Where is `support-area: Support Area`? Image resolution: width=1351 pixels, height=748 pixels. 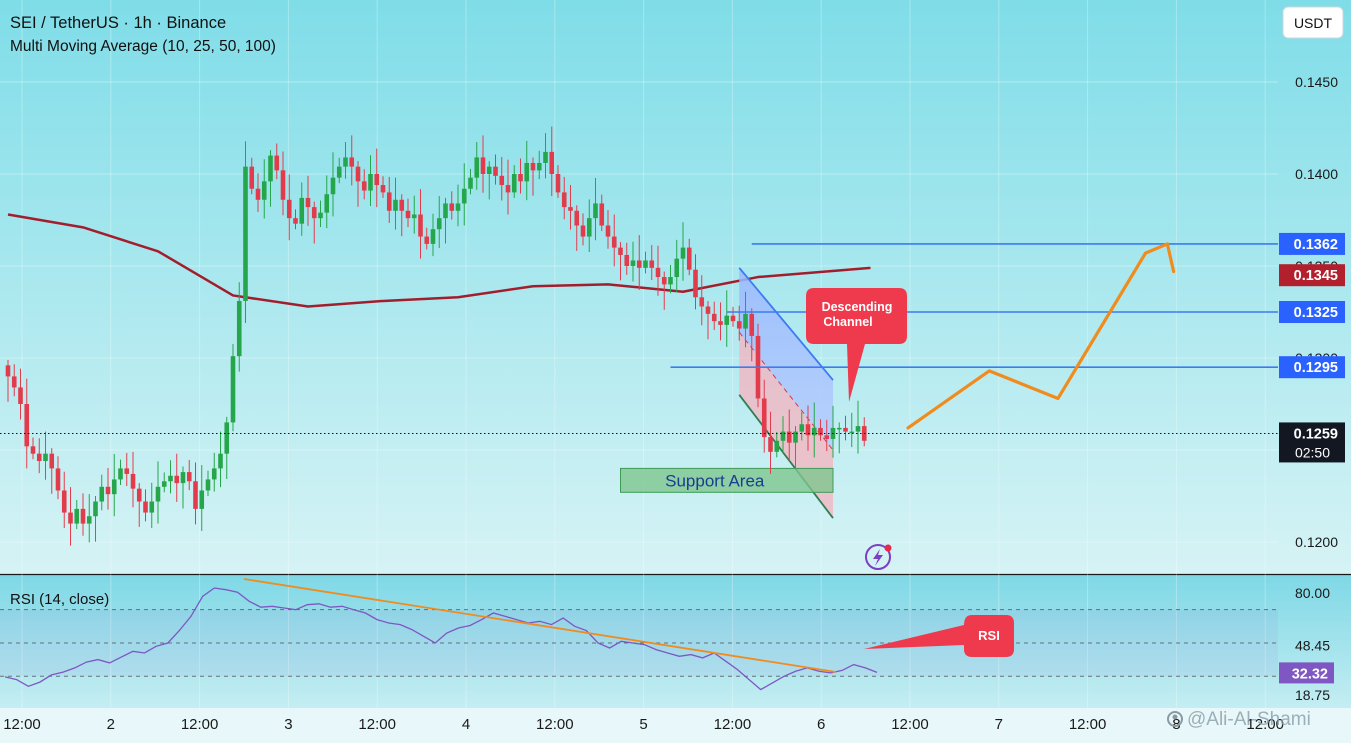
support-area: Support Area is located at coordinates (727, 480).